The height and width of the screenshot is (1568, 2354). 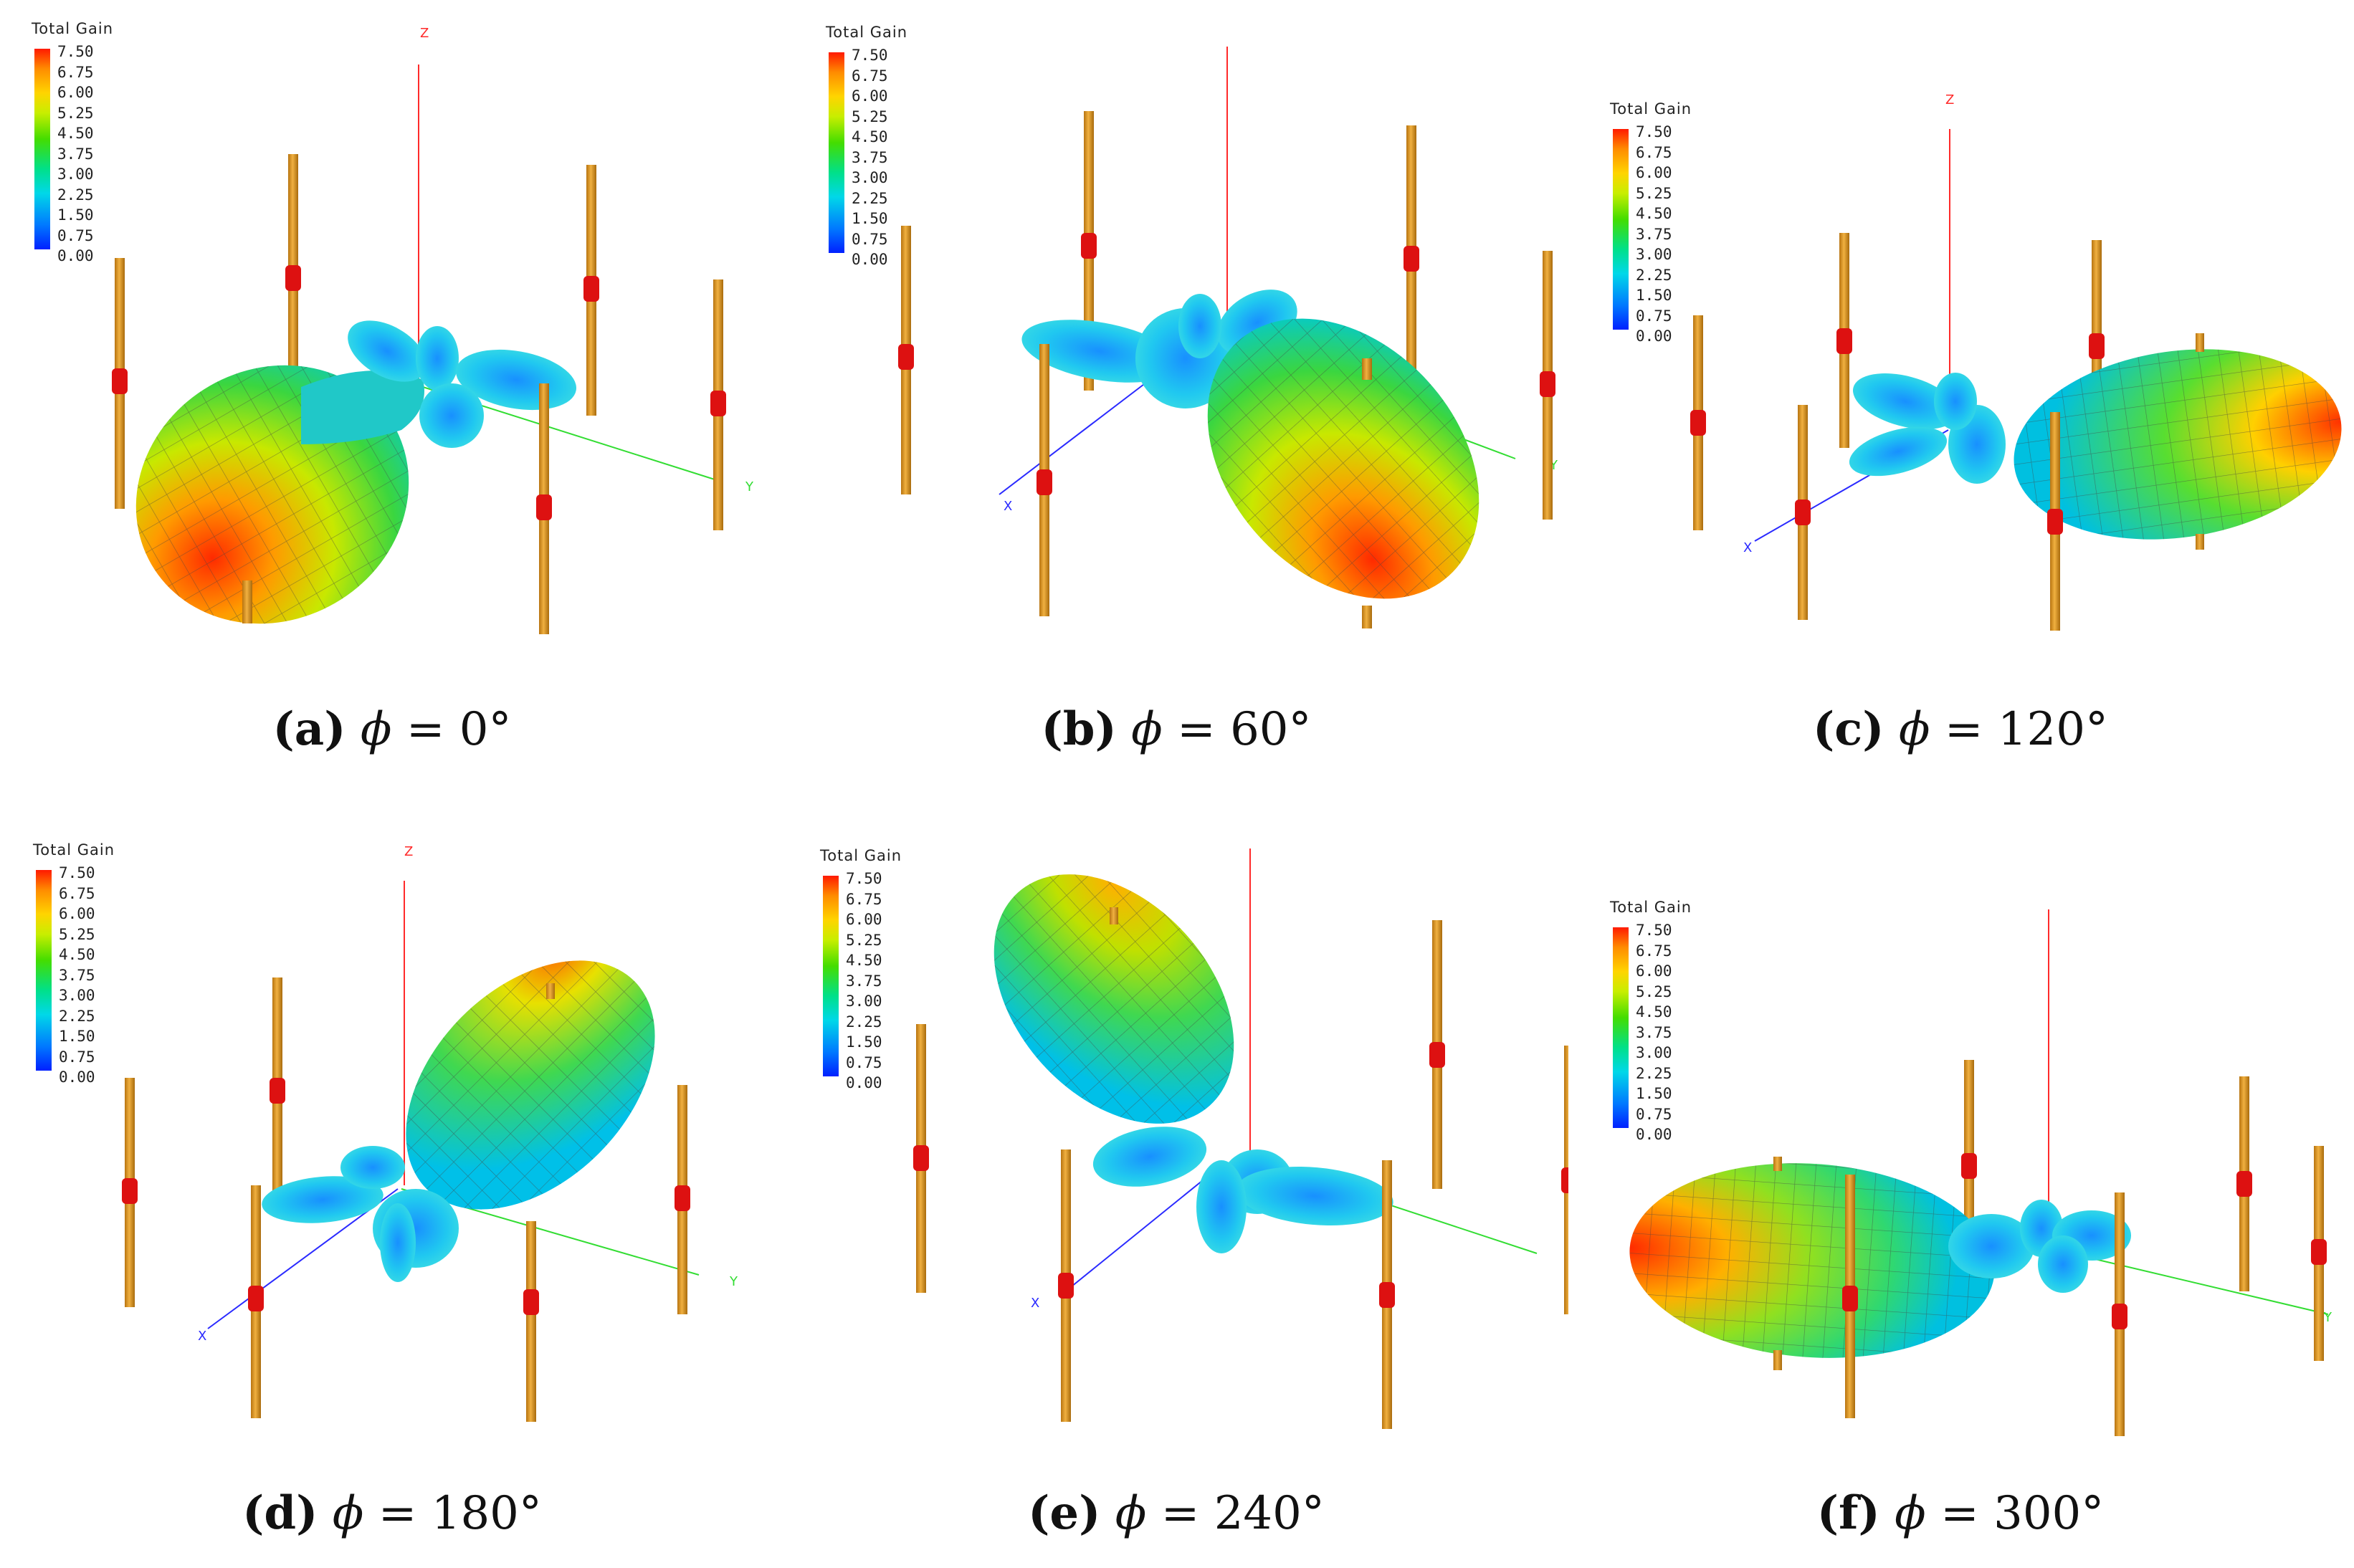 I want to click on caption: (d) ϕ = 180°, so click(x=392, y=1513).